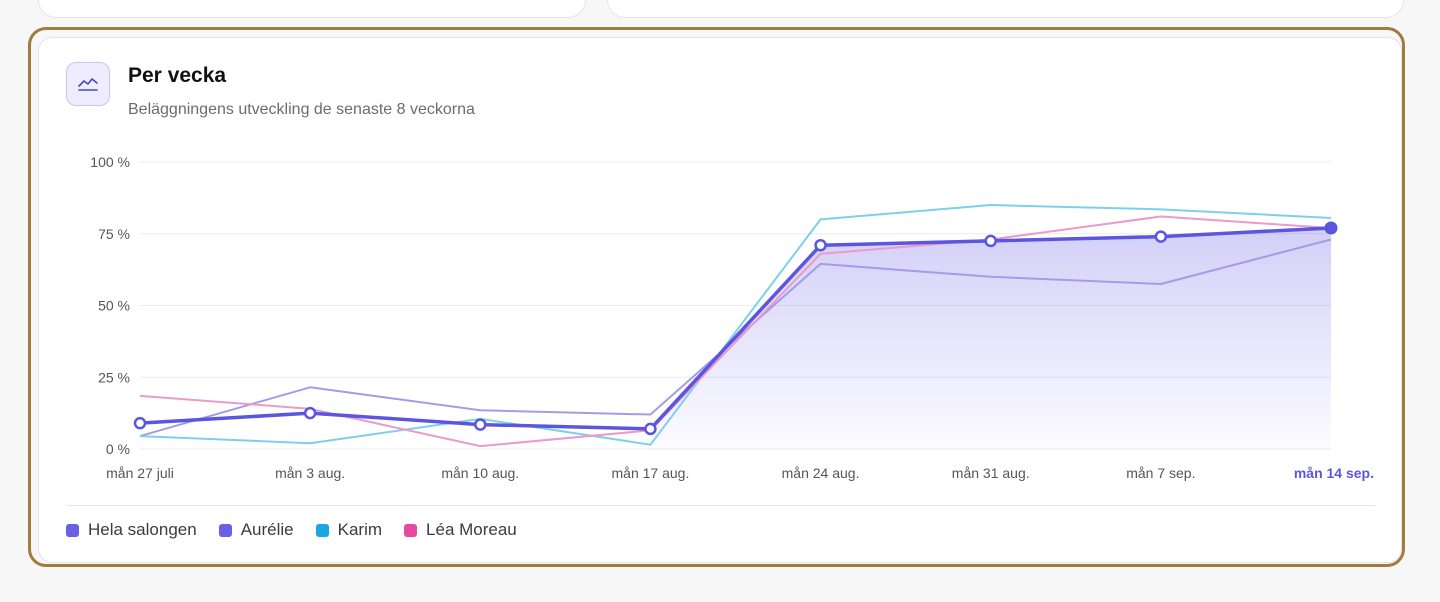 This screenshot has height=602, width=1440. I want to click on y-tick-label: 0 %, so click(118, 449).